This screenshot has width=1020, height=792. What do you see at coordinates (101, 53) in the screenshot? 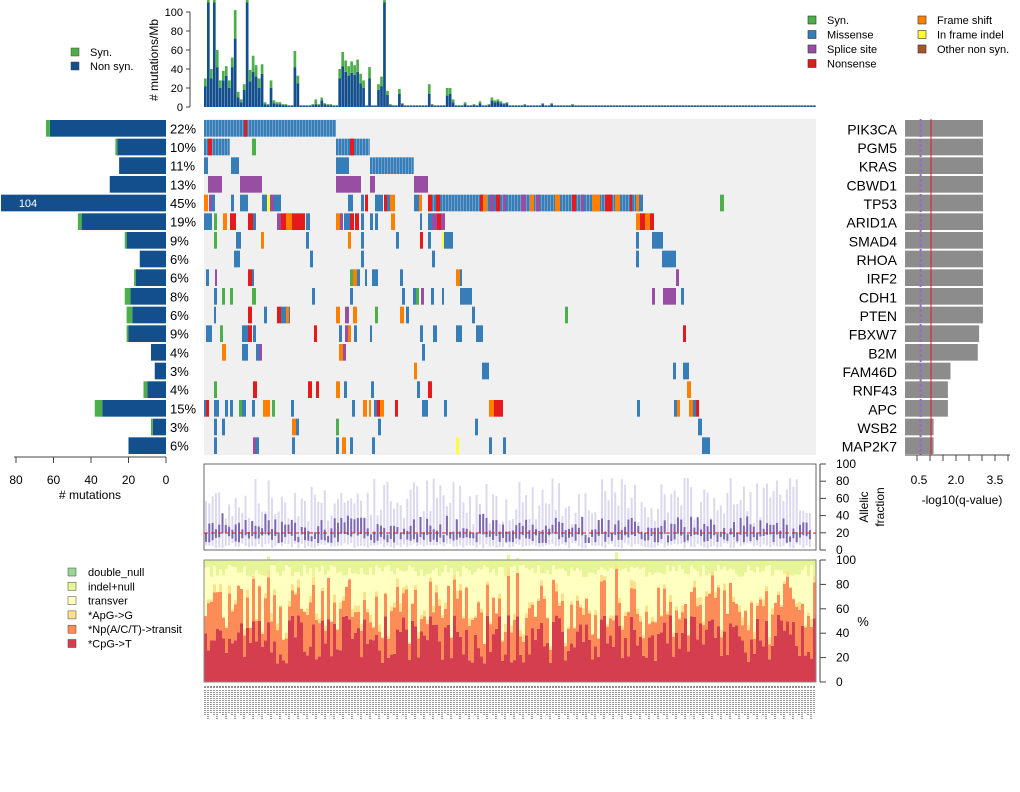
I see `legend-label: Syn.` at bounding box center [101, 53].